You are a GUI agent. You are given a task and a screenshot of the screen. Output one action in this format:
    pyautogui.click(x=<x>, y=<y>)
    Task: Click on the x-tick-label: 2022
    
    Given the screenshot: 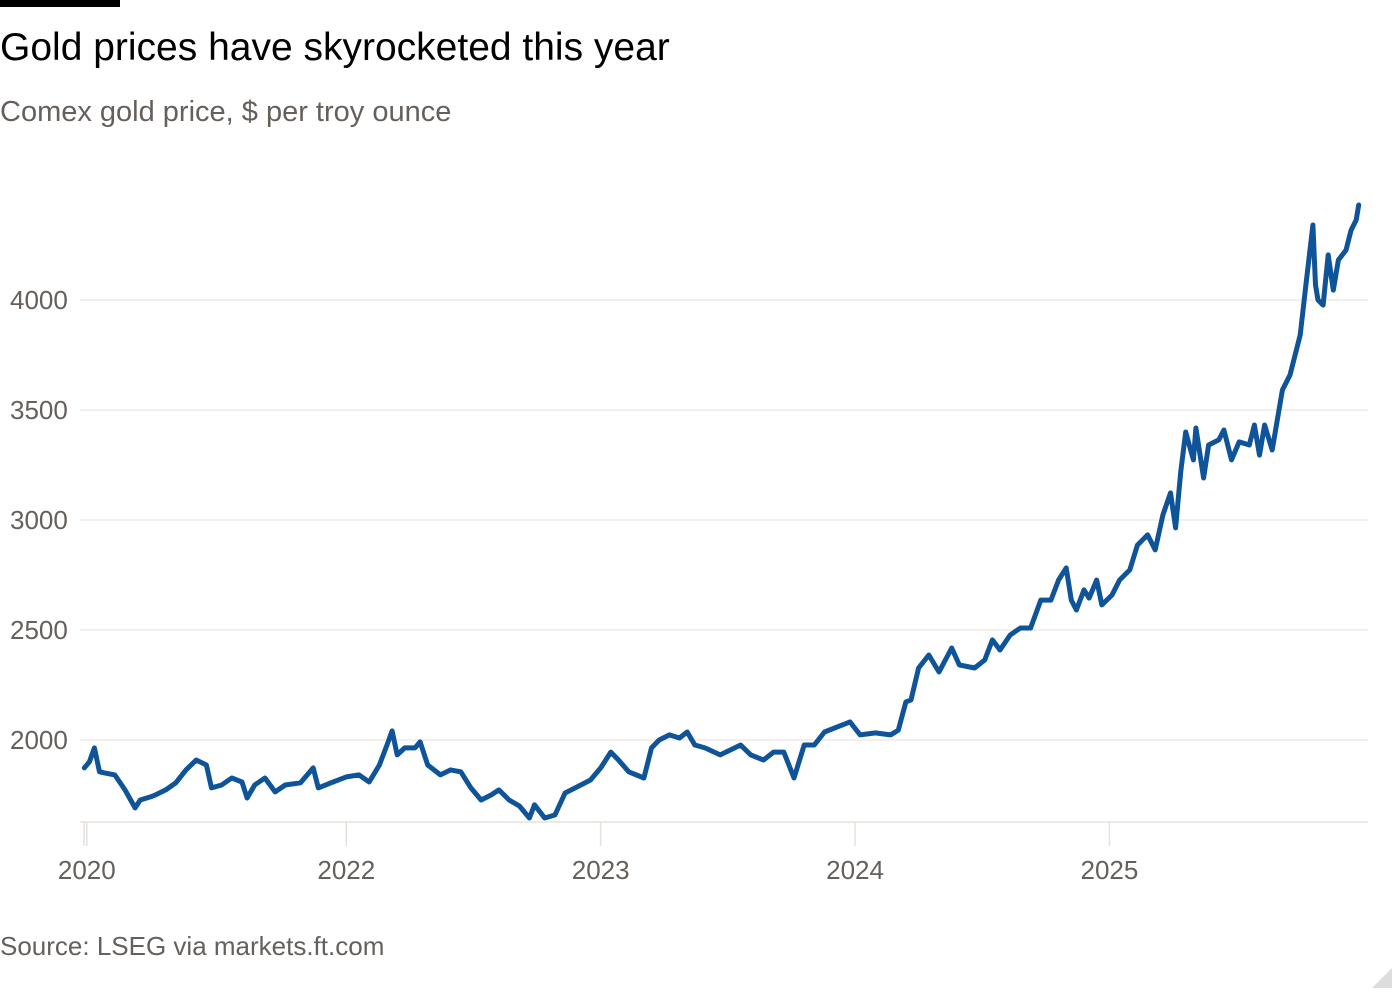 What is the action you would take?
    pyautogui.click(x=346, y=870)
    